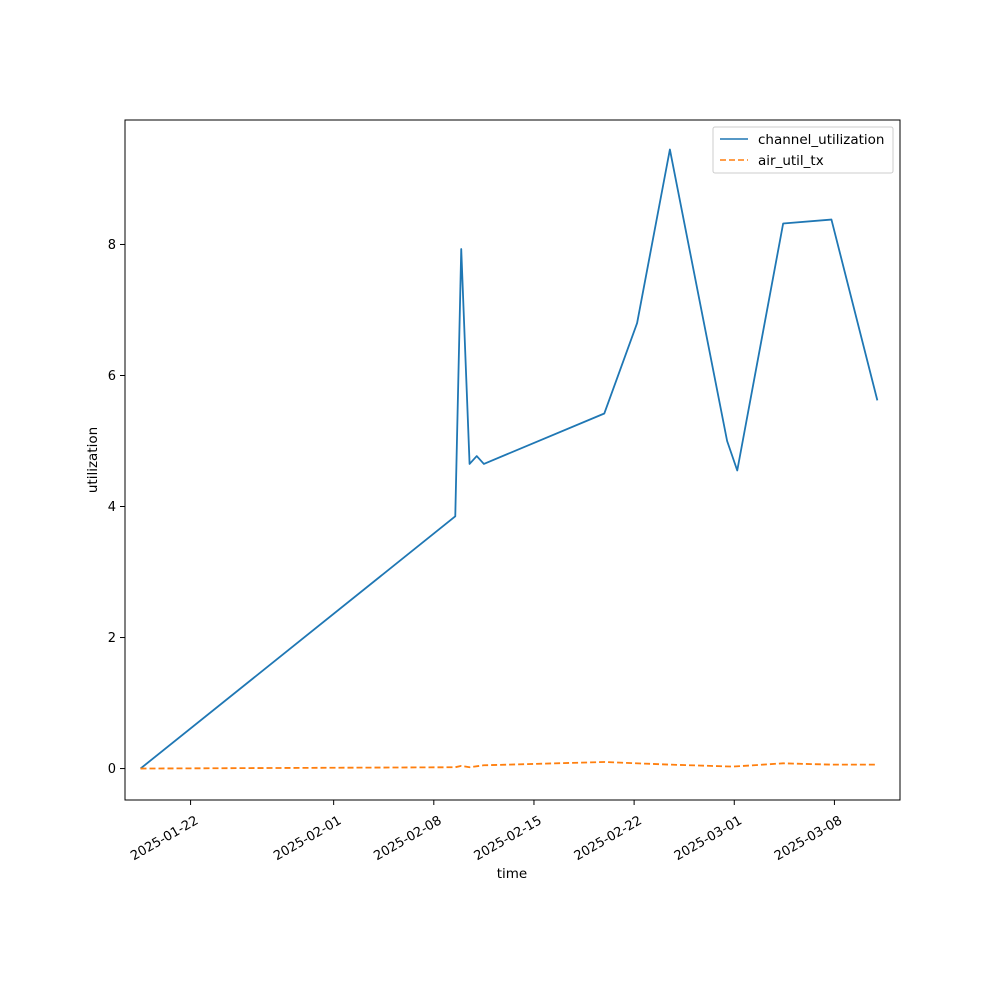  I want to click on y-axis-ticks: 0 2 4 6 8, so click(116, 507).